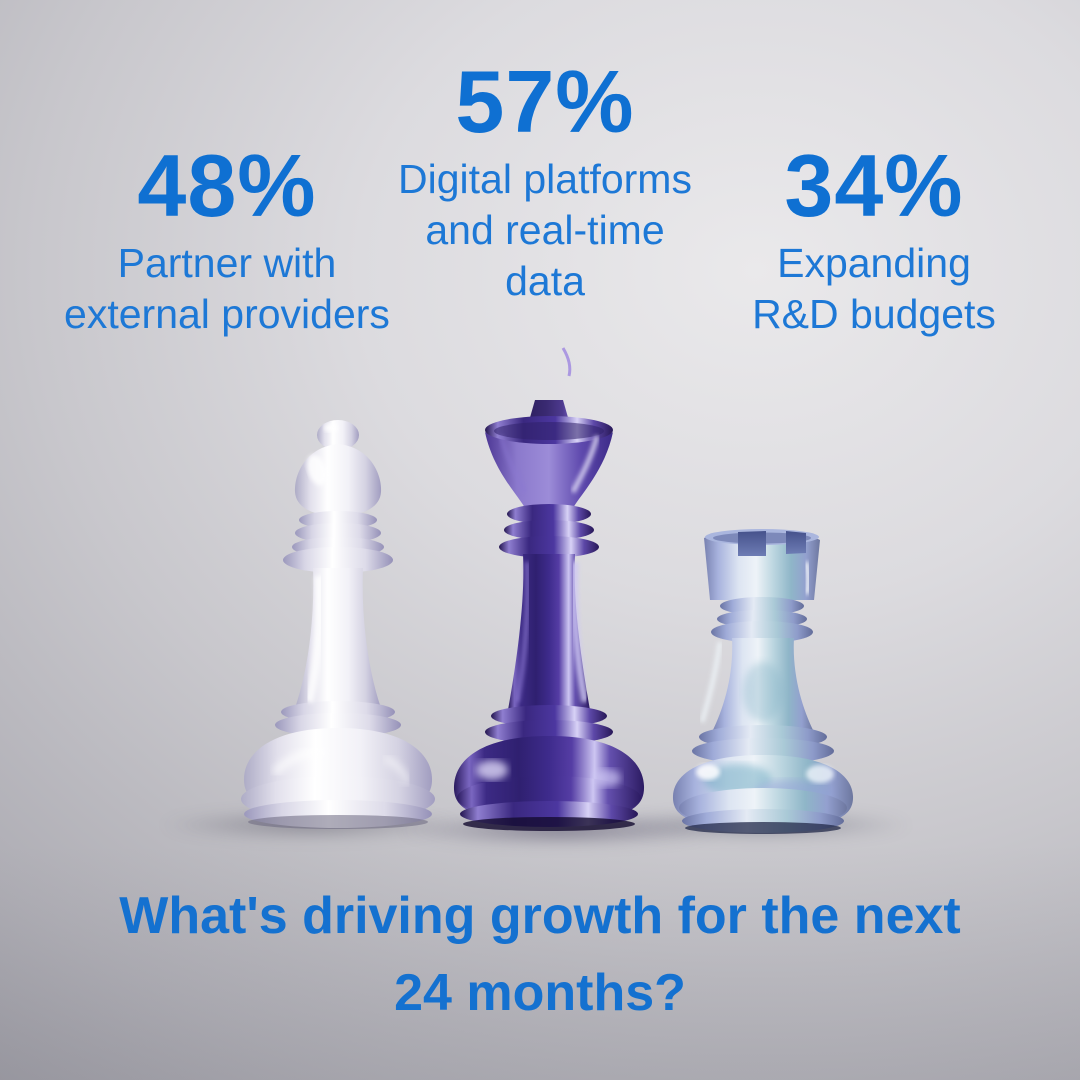  Describe the element at coordinates (545, 281) in the screenshot. I see `stat-label-line: data` at that location.